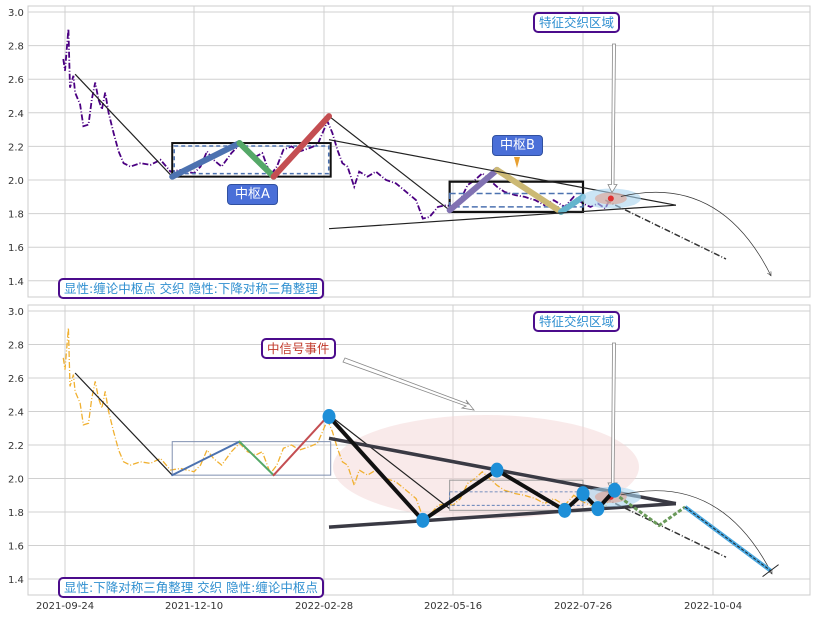 The height and width of the screenshot is (617, 816). I want to click on signal-arrow-icon, so click(408, 384).